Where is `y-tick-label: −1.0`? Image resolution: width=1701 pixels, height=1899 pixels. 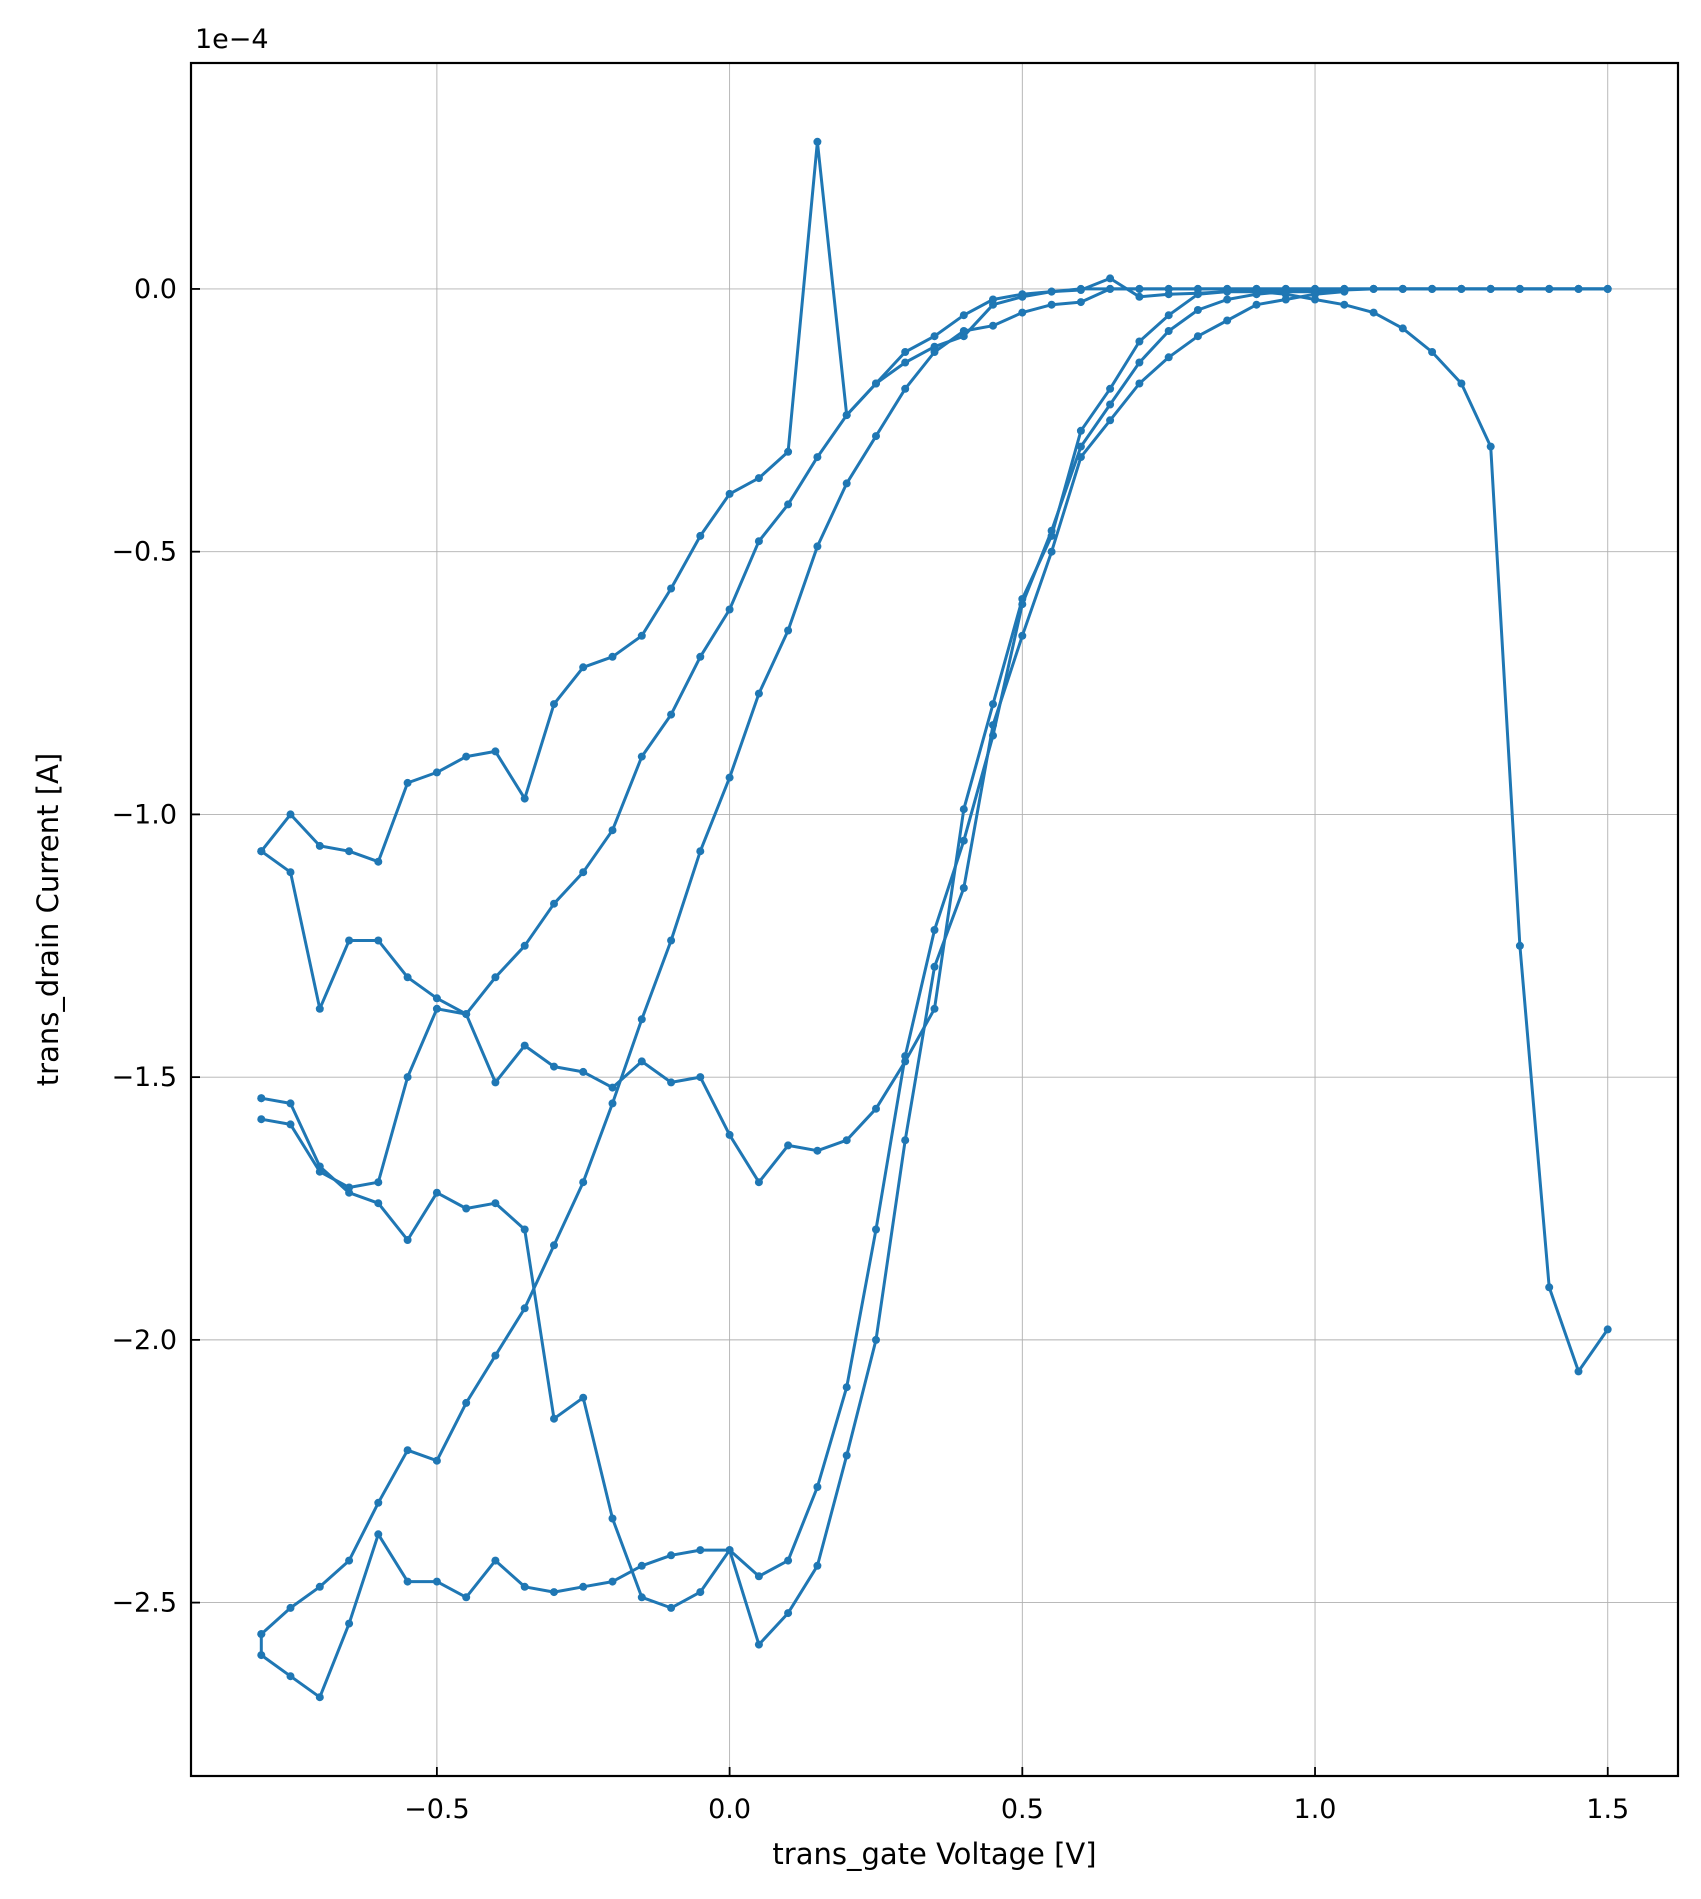 y-tick-label: −1.0 is located at coordinates (144, 814).